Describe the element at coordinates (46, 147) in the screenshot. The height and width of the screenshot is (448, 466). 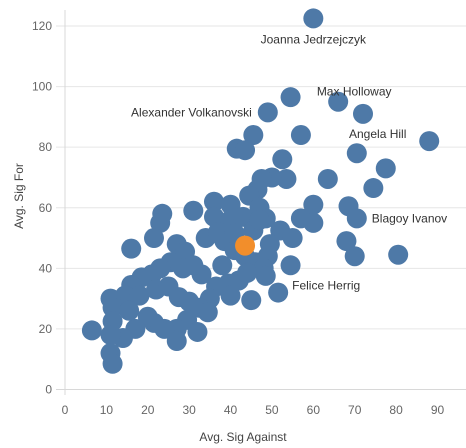
I see `y-tick-label: 80` at that location.